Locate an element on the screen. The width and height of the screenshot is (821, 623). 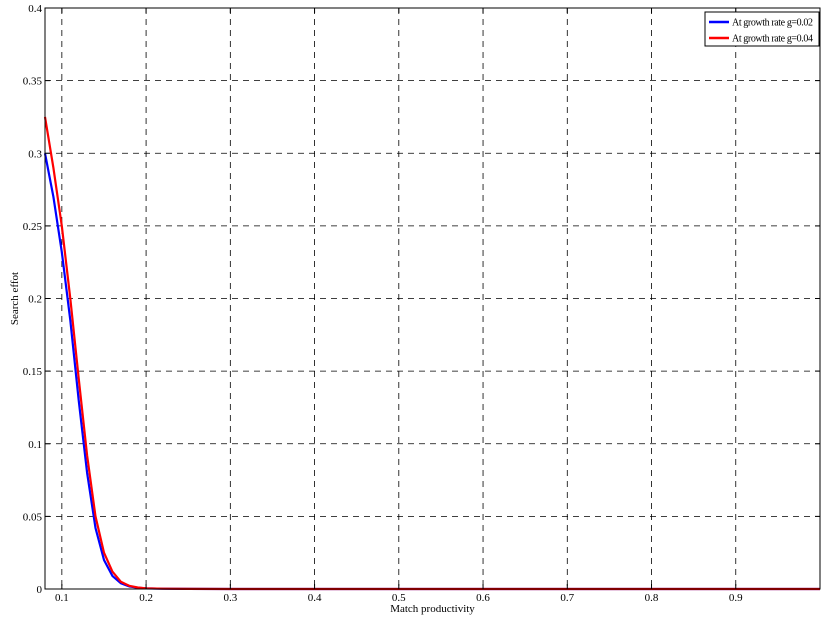
x-tick-label: 0.5 is located at coordinates (399, 598).